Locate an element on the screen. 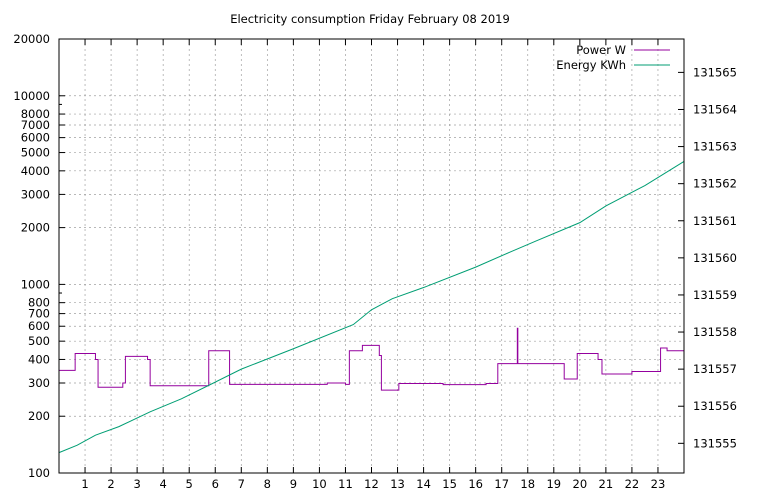 The width and height of the screenshot is (768, 500). x-tick-label: 6 is located at coordinates (215, 484).